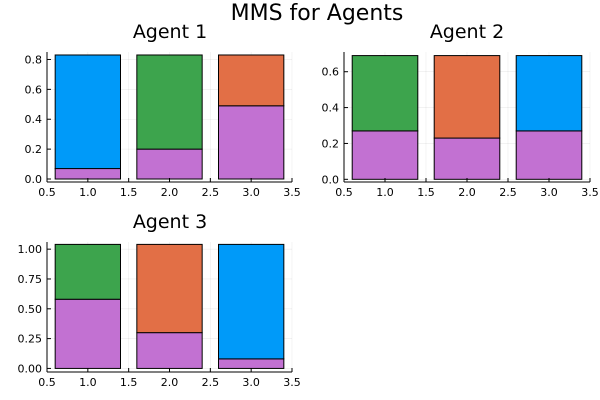 The height and width of the screenshot is (400, 600). What do you see at coordinates (170, 32) in the screenshot?
I see `chart-title: Agent 1` at bounding box center [170, 32].